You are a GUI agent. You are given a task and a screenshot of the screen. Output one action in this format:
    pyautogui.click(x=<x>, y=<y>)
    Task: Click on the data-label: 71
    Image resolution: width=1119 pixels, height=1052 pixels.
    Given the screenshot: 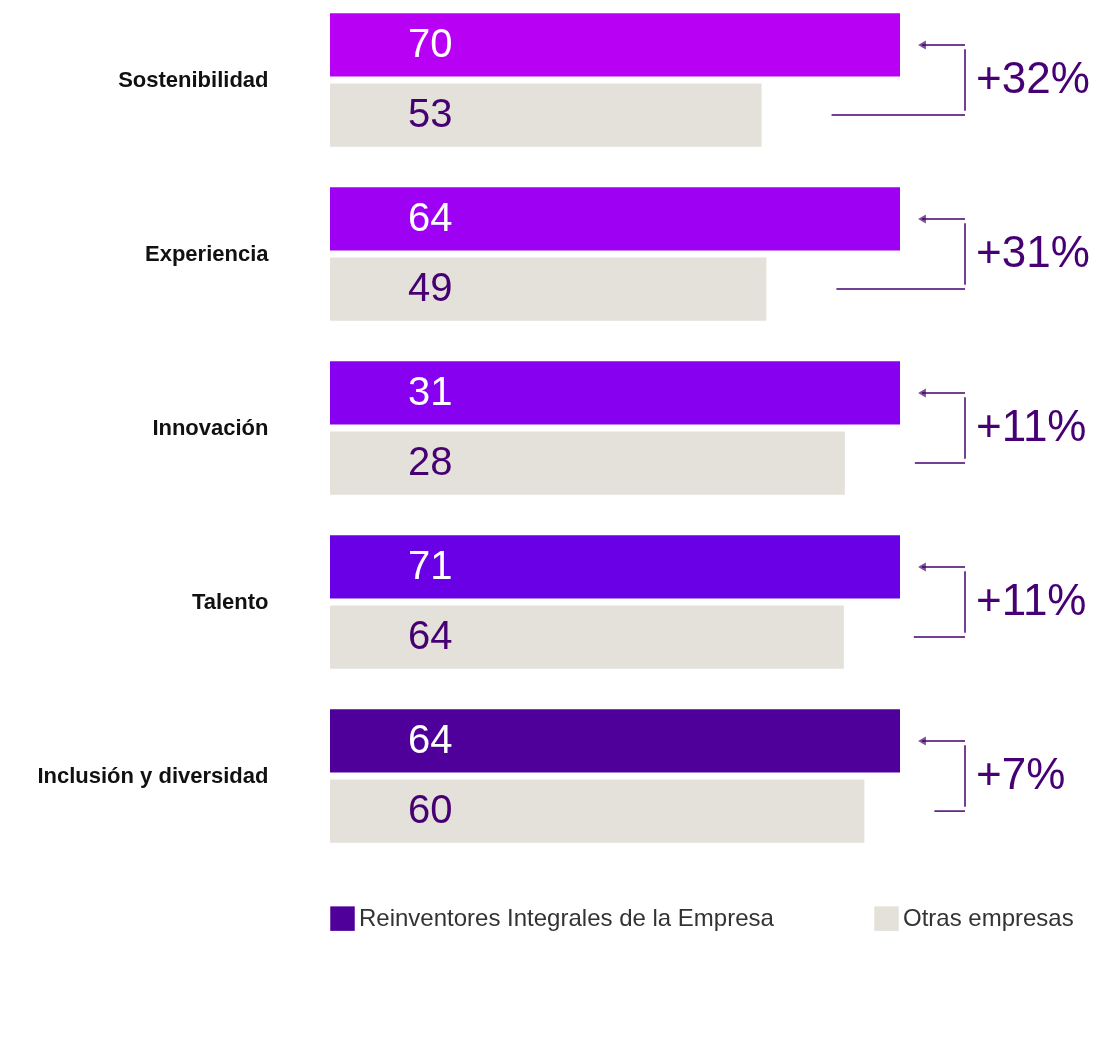 What is the action you would take?
    pyautogui.click(x=430, y=564)
    